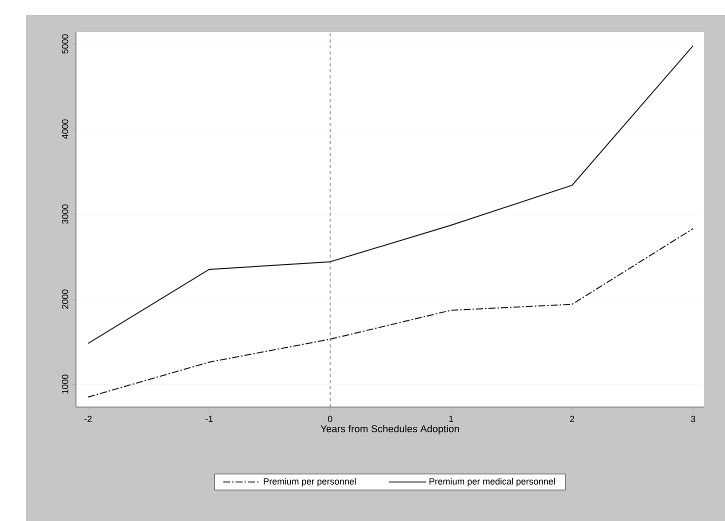  What do you see at coordinates (310, 482) in the screenshot?
I see `legend-label: Premium per personnel` at bounding box center [310, 482].